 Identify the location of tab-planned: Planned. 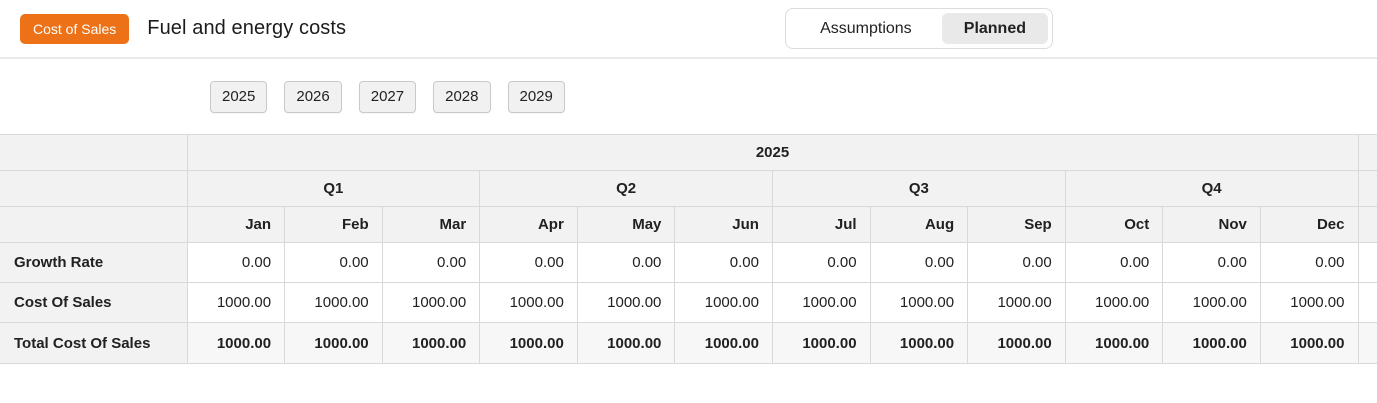
(994, 28).